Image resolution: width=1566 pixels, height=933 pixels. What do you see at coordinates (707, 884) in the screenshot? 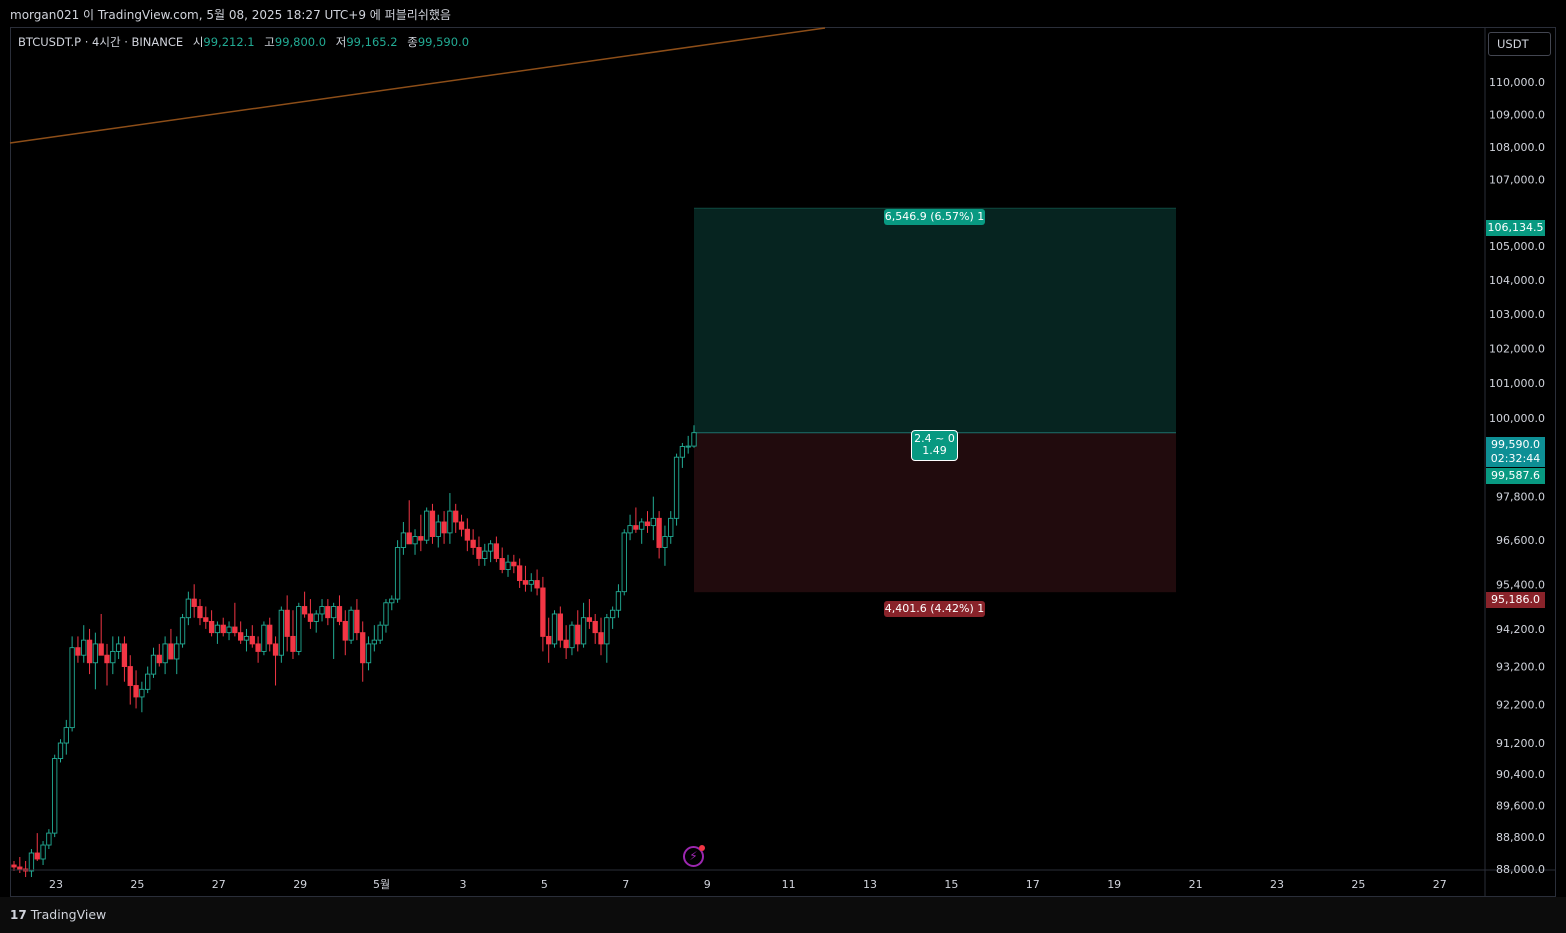
I see `time-tick-label: 9` at bounding box center [707, 884].